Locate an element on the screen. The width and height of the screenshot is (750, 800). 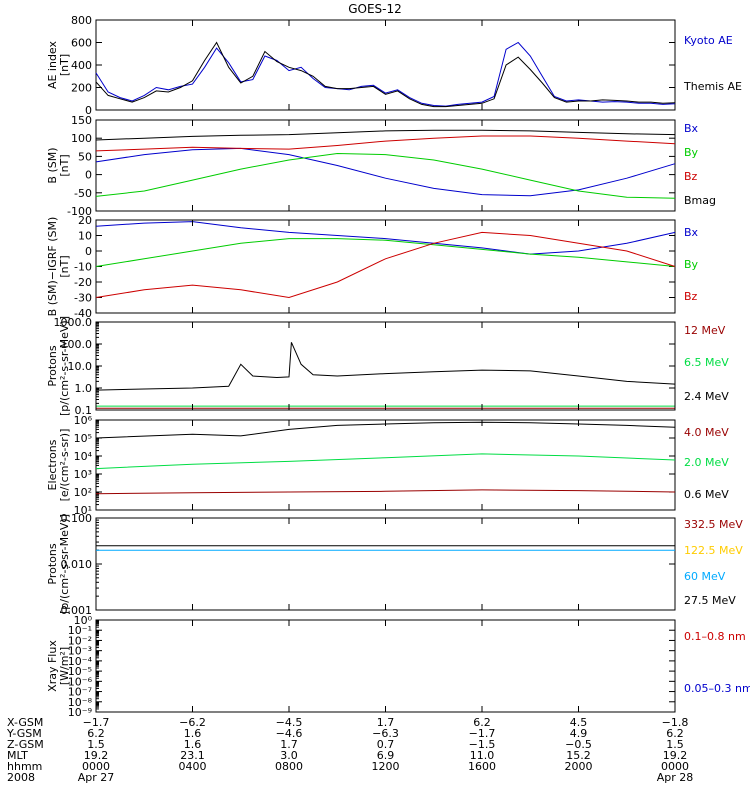
x-row-value: 4.5 is located at coordinates (579, 722).